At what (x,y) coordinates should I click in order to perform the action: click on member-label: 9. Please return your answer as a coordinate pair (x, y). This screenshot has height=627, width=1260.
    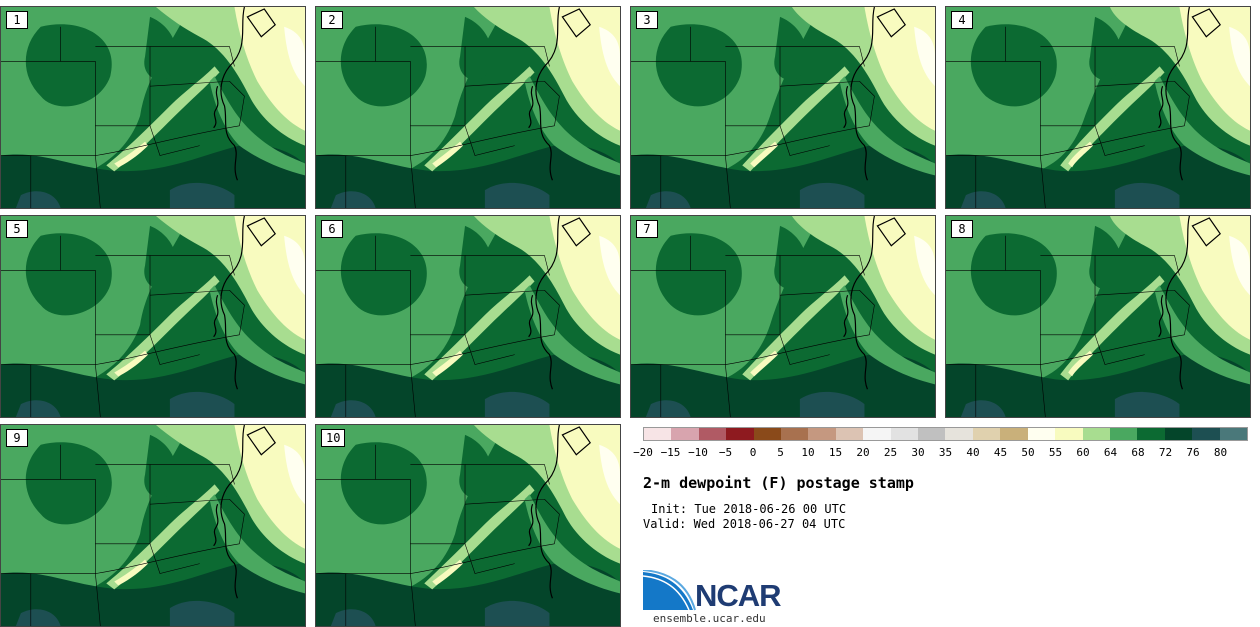
    Looking at the image, I should click on (17, 438).